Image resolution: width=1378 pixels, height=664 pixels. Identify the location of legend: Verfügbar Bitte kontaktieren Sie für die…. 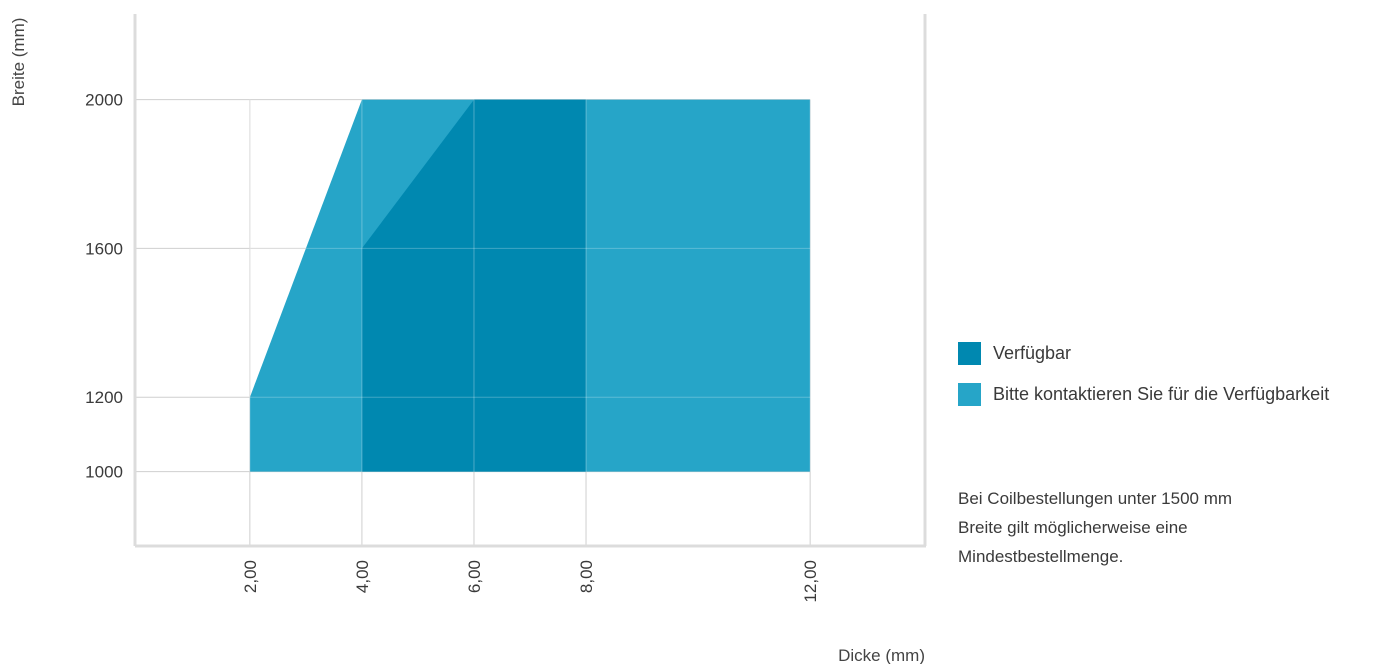
(1168, 381).